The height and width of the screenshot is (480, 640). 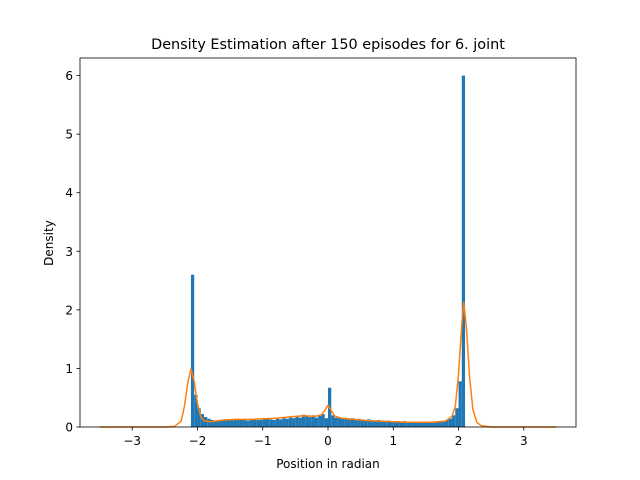 I want to click on y-tick-label: 0, so click(x=69, y=428).